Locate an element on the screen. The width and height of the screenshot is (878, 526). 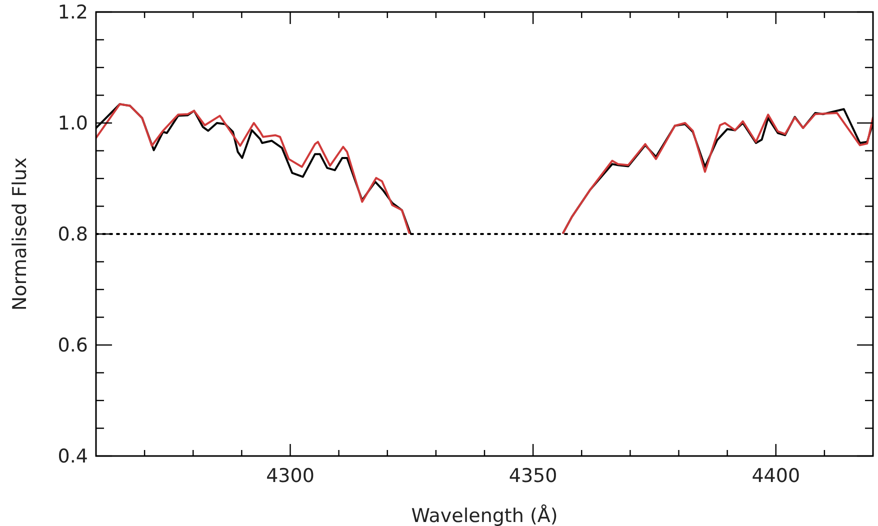
y-tick-label: 0.8 is located at coordinates (73, 235).